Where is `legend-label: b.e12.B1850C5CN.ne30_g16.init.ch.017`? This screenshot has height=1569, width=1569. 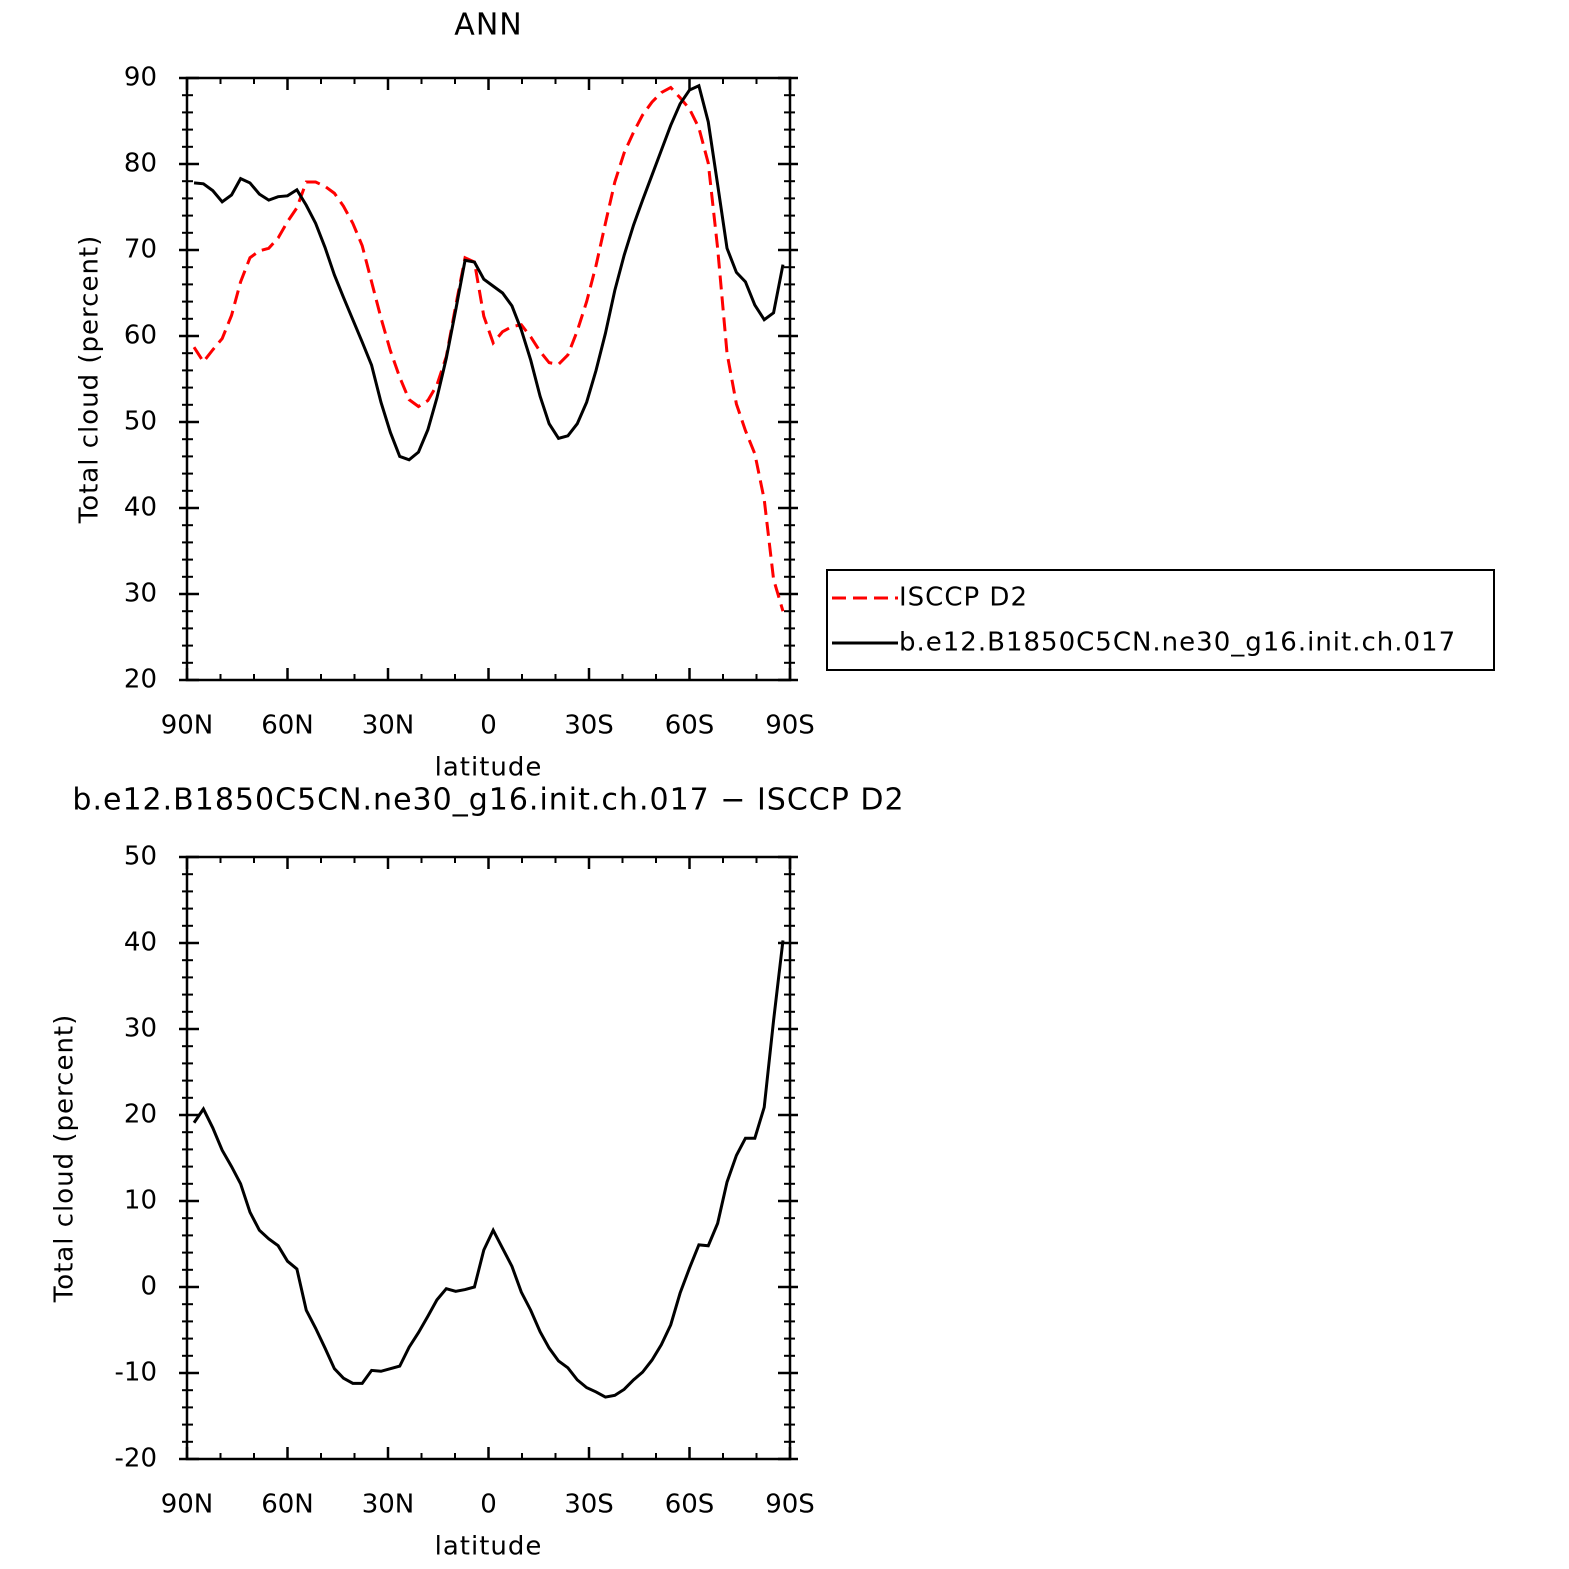 legend-label: b.e12.B1850C5CN.ne30_g16.init.ch.017 is located at coordinates (1177, 643).